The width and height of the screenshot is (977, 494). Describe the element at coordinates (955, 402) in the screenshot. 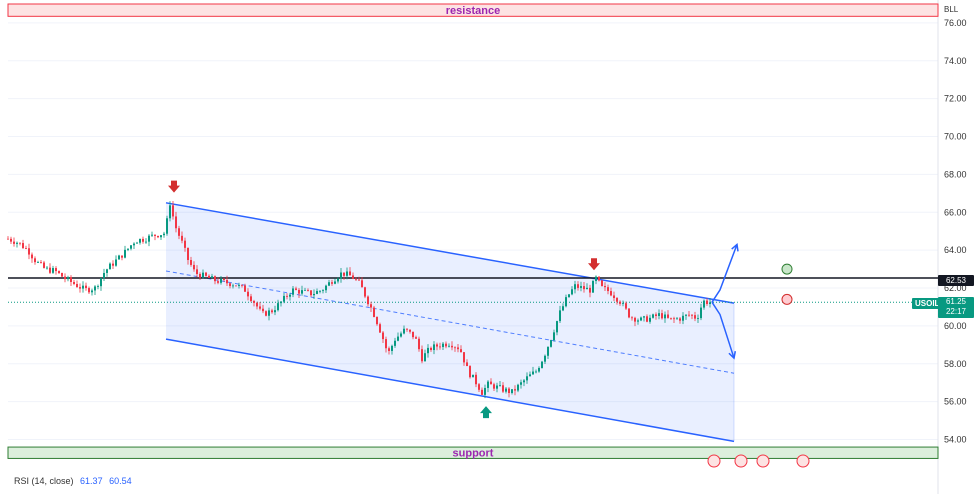

I see `y-tick-label: 56.00` at that location.